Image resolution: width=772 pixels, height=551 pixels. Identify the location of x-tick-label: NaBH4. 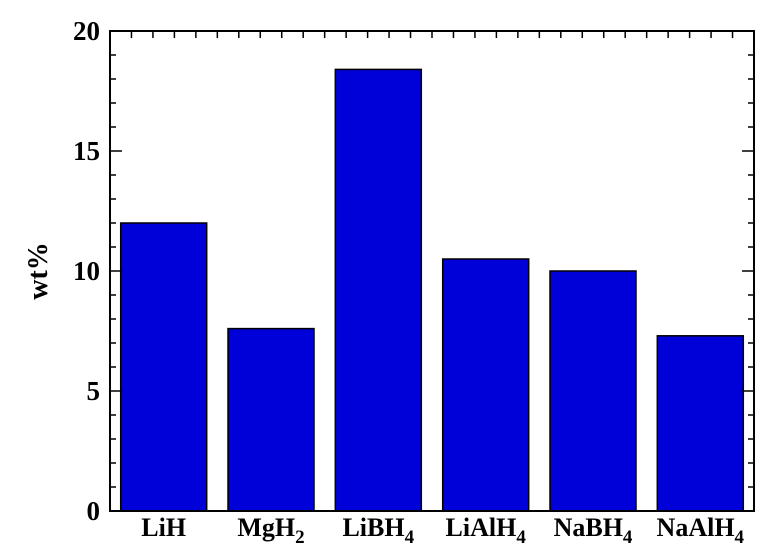
(593, 530).